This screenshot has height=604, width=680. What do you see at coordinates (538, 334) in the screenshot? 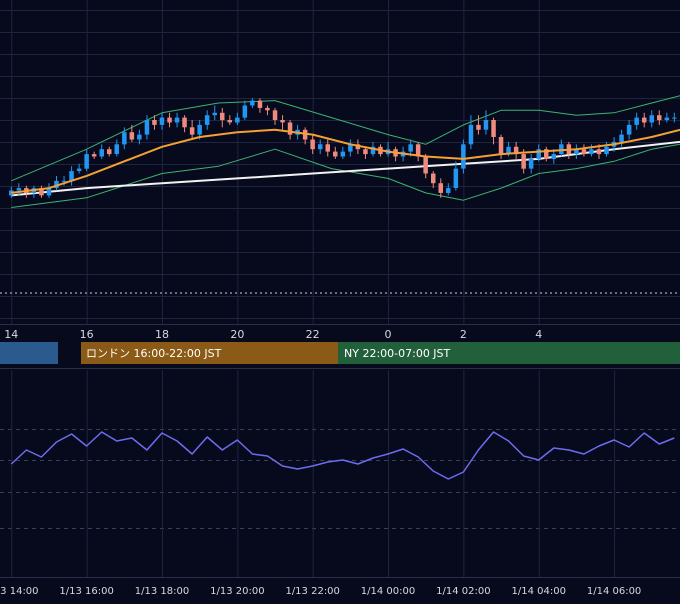
I see `main-x-tick-label: 4` at bounding box center [538, 334].